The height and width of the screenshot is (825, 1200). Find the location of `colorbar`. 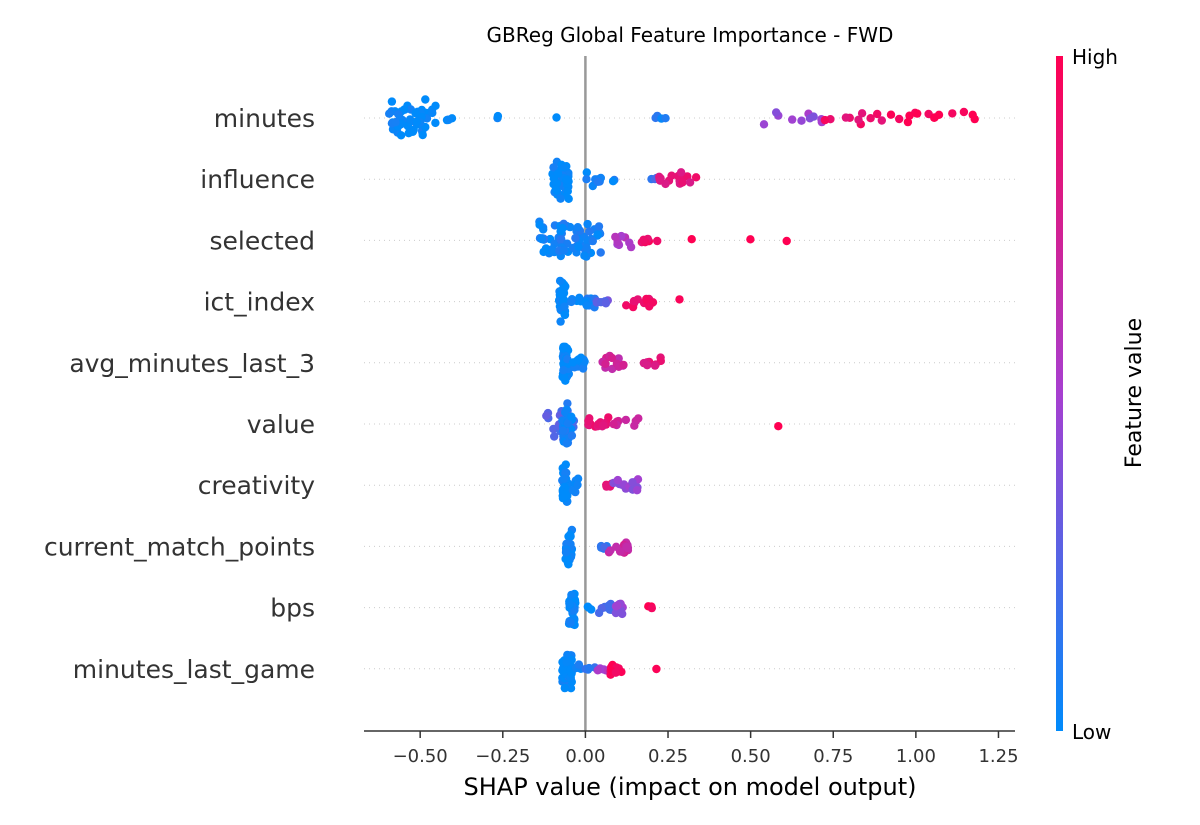

colorbar is located at coordinates (1059, 393).